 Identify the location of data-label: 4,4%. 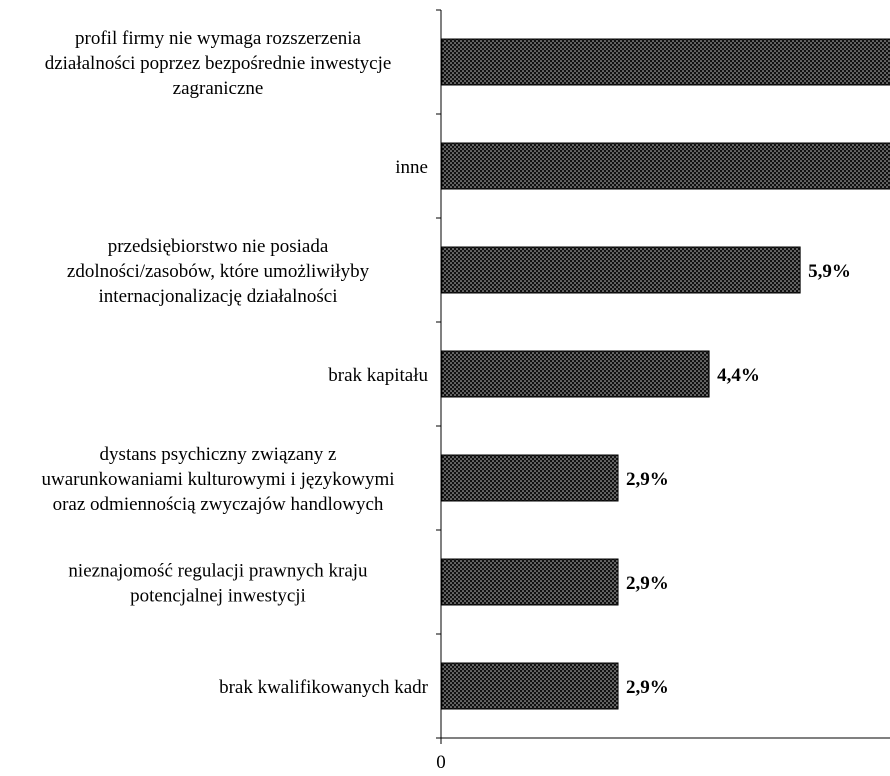
(738, 375).